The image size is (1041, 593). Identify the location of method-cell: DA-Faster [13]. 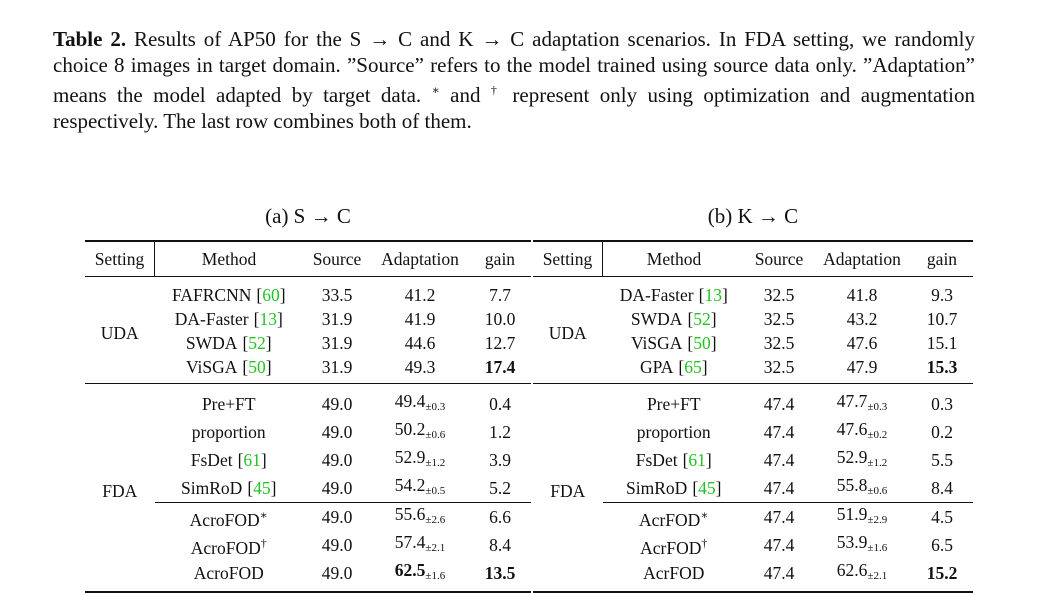
(673, 291).